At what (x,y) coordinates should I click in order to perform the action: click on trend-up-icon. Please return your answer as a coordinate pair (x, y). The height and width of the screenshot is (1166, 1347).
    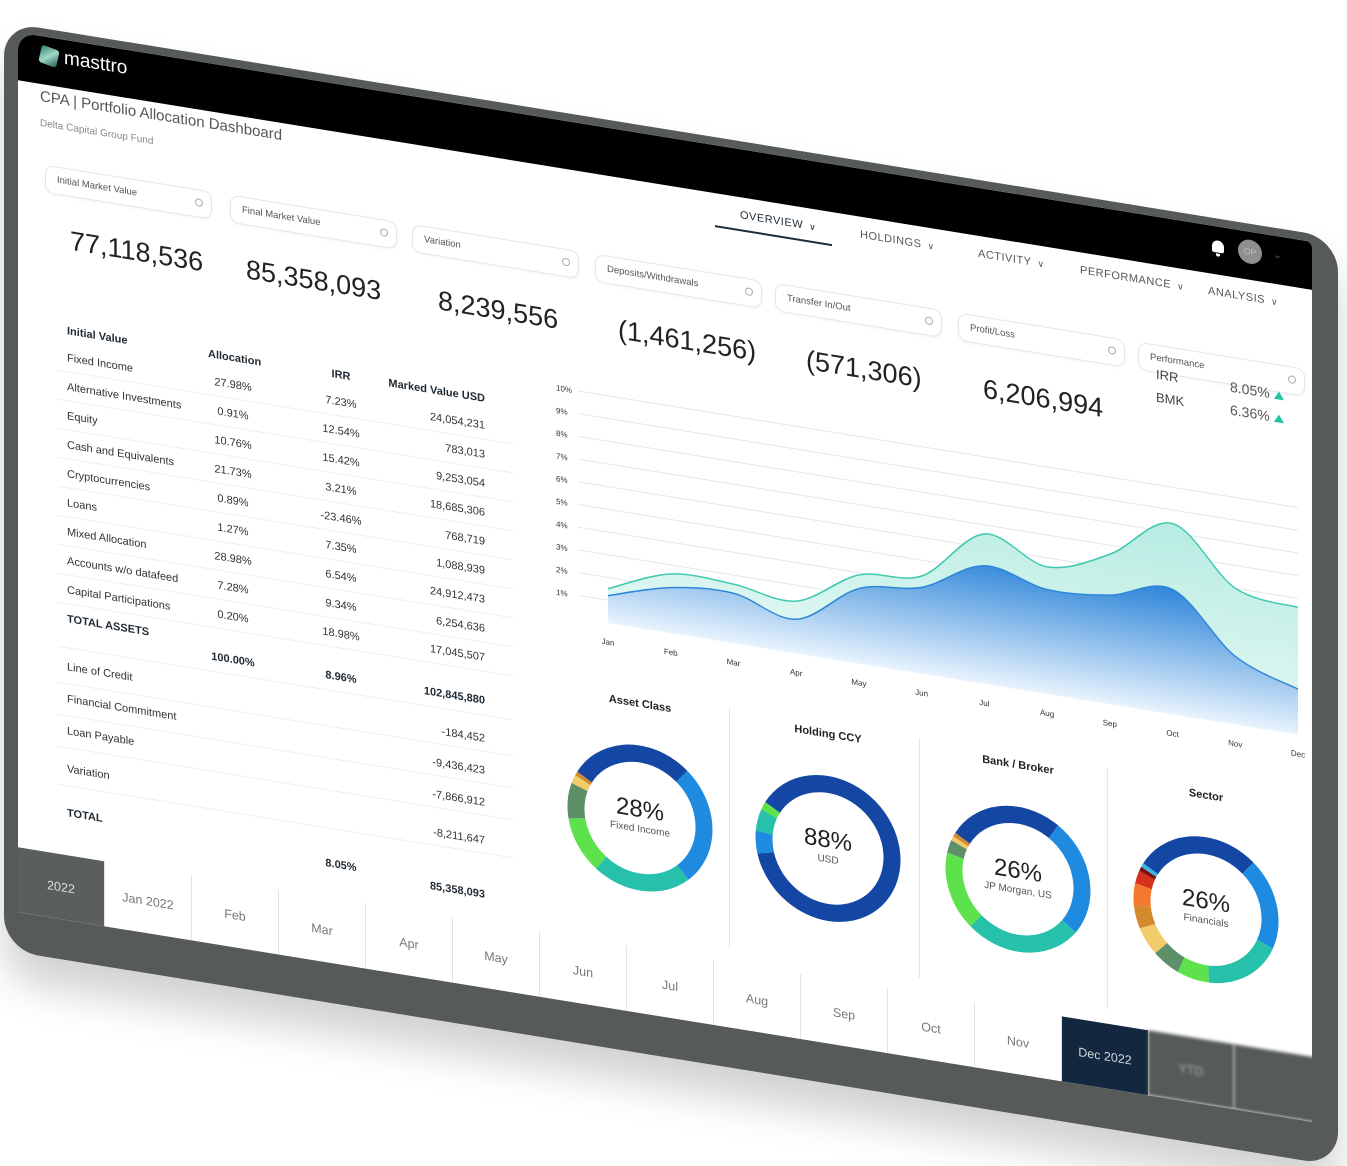
    Looking at the image, I should click on (1278, 395).